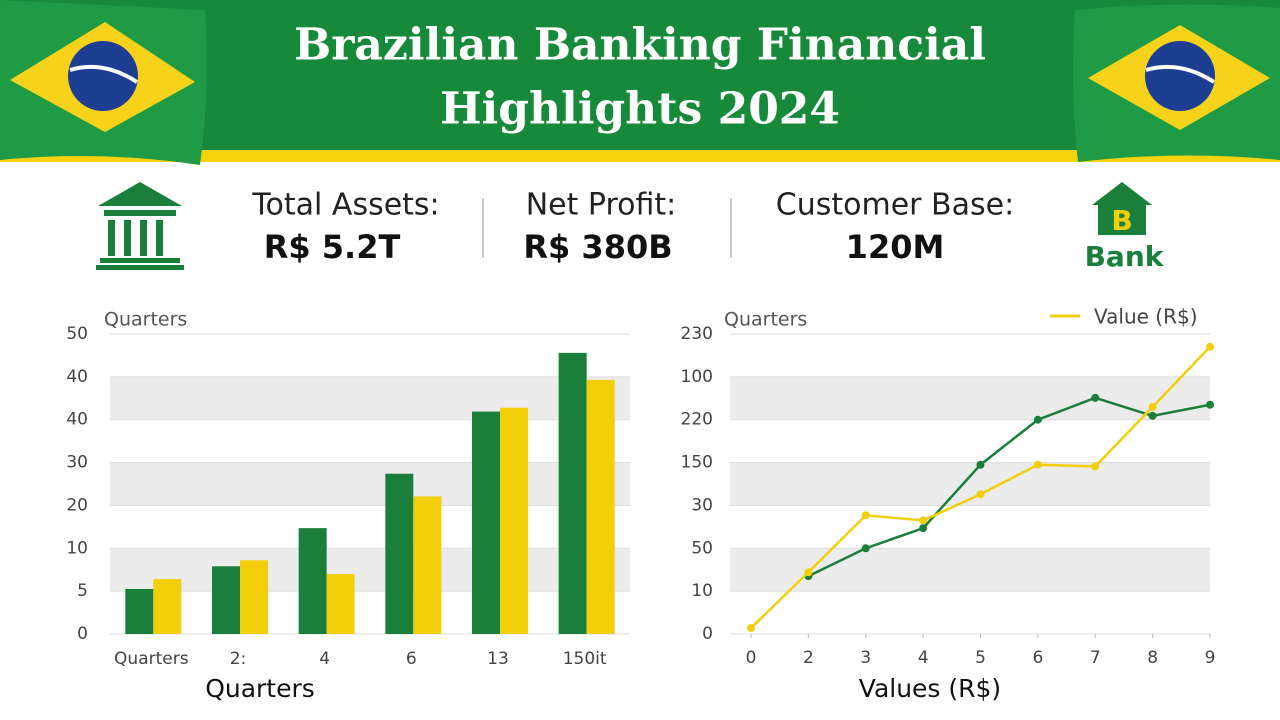  Describe the element at coordinates (865, 658) in the screenshot. I see `x-tick-label: 3` at that location.